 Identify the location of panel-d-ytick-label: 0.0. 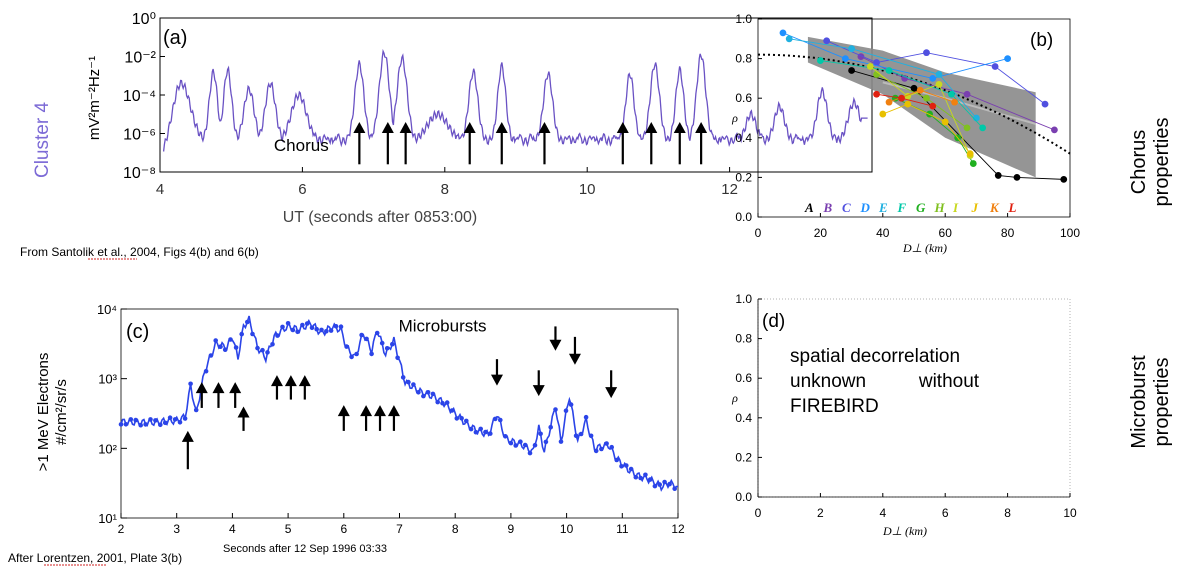
(743, 497).